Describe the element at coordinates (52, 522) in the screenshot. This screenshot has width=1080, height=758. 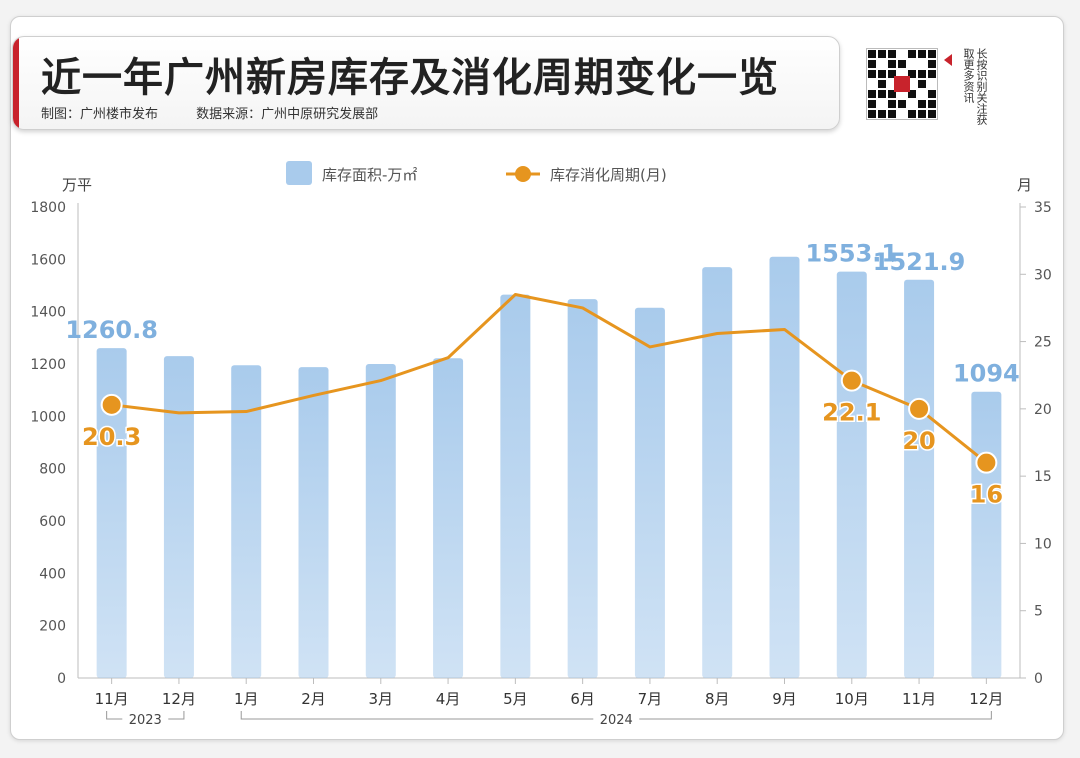
I see `y-left-tick-label: 600` at that location.